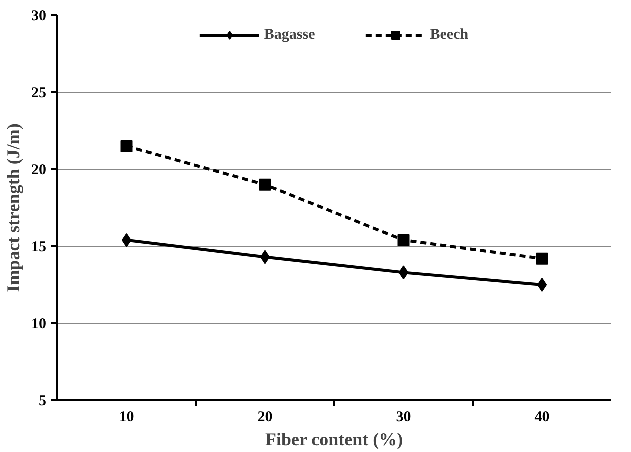 Image resolution: width=631 pixels, height=452 pixels. Describe the element at coordinates (42, 402) in the screenshot. I see `y-tick-label: 5` at that location.